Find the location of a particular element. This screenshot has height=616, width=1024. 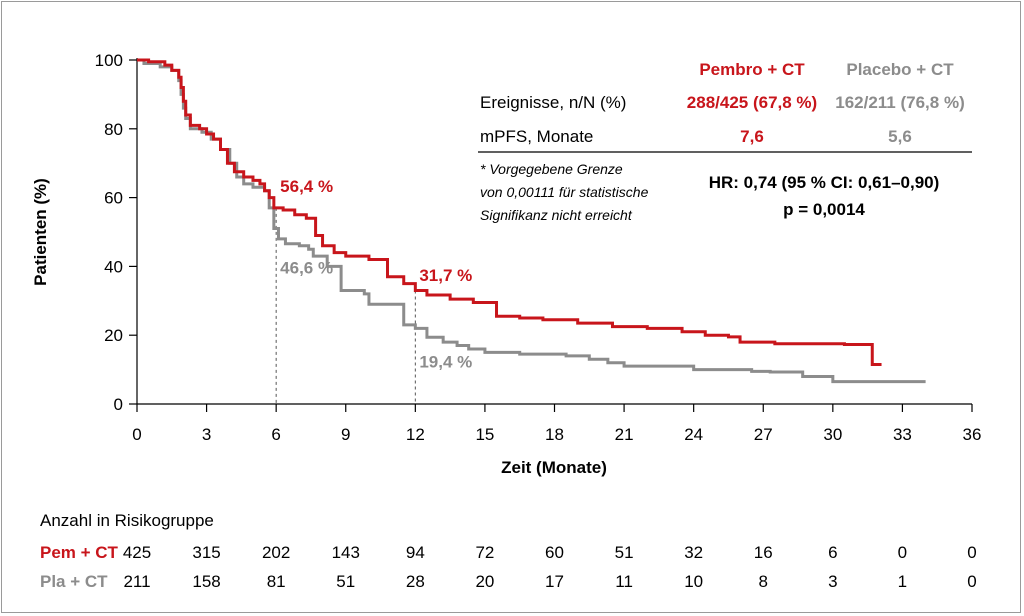

risk-table-cell: 72 is located at coordinates (484, 552).